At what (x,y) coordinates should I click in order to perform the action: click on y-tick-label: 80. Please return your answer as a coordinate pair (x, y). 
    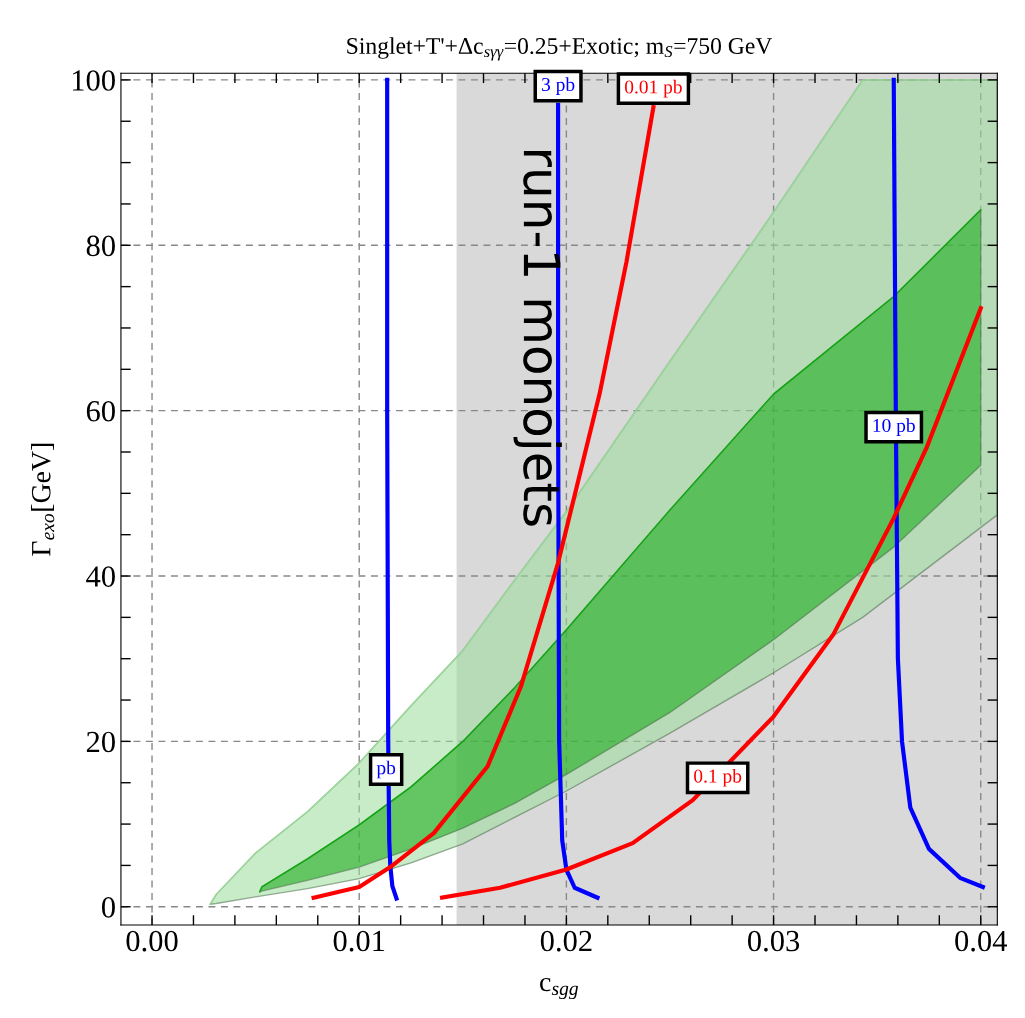
    Looking at the image, I should click on (100, 246).